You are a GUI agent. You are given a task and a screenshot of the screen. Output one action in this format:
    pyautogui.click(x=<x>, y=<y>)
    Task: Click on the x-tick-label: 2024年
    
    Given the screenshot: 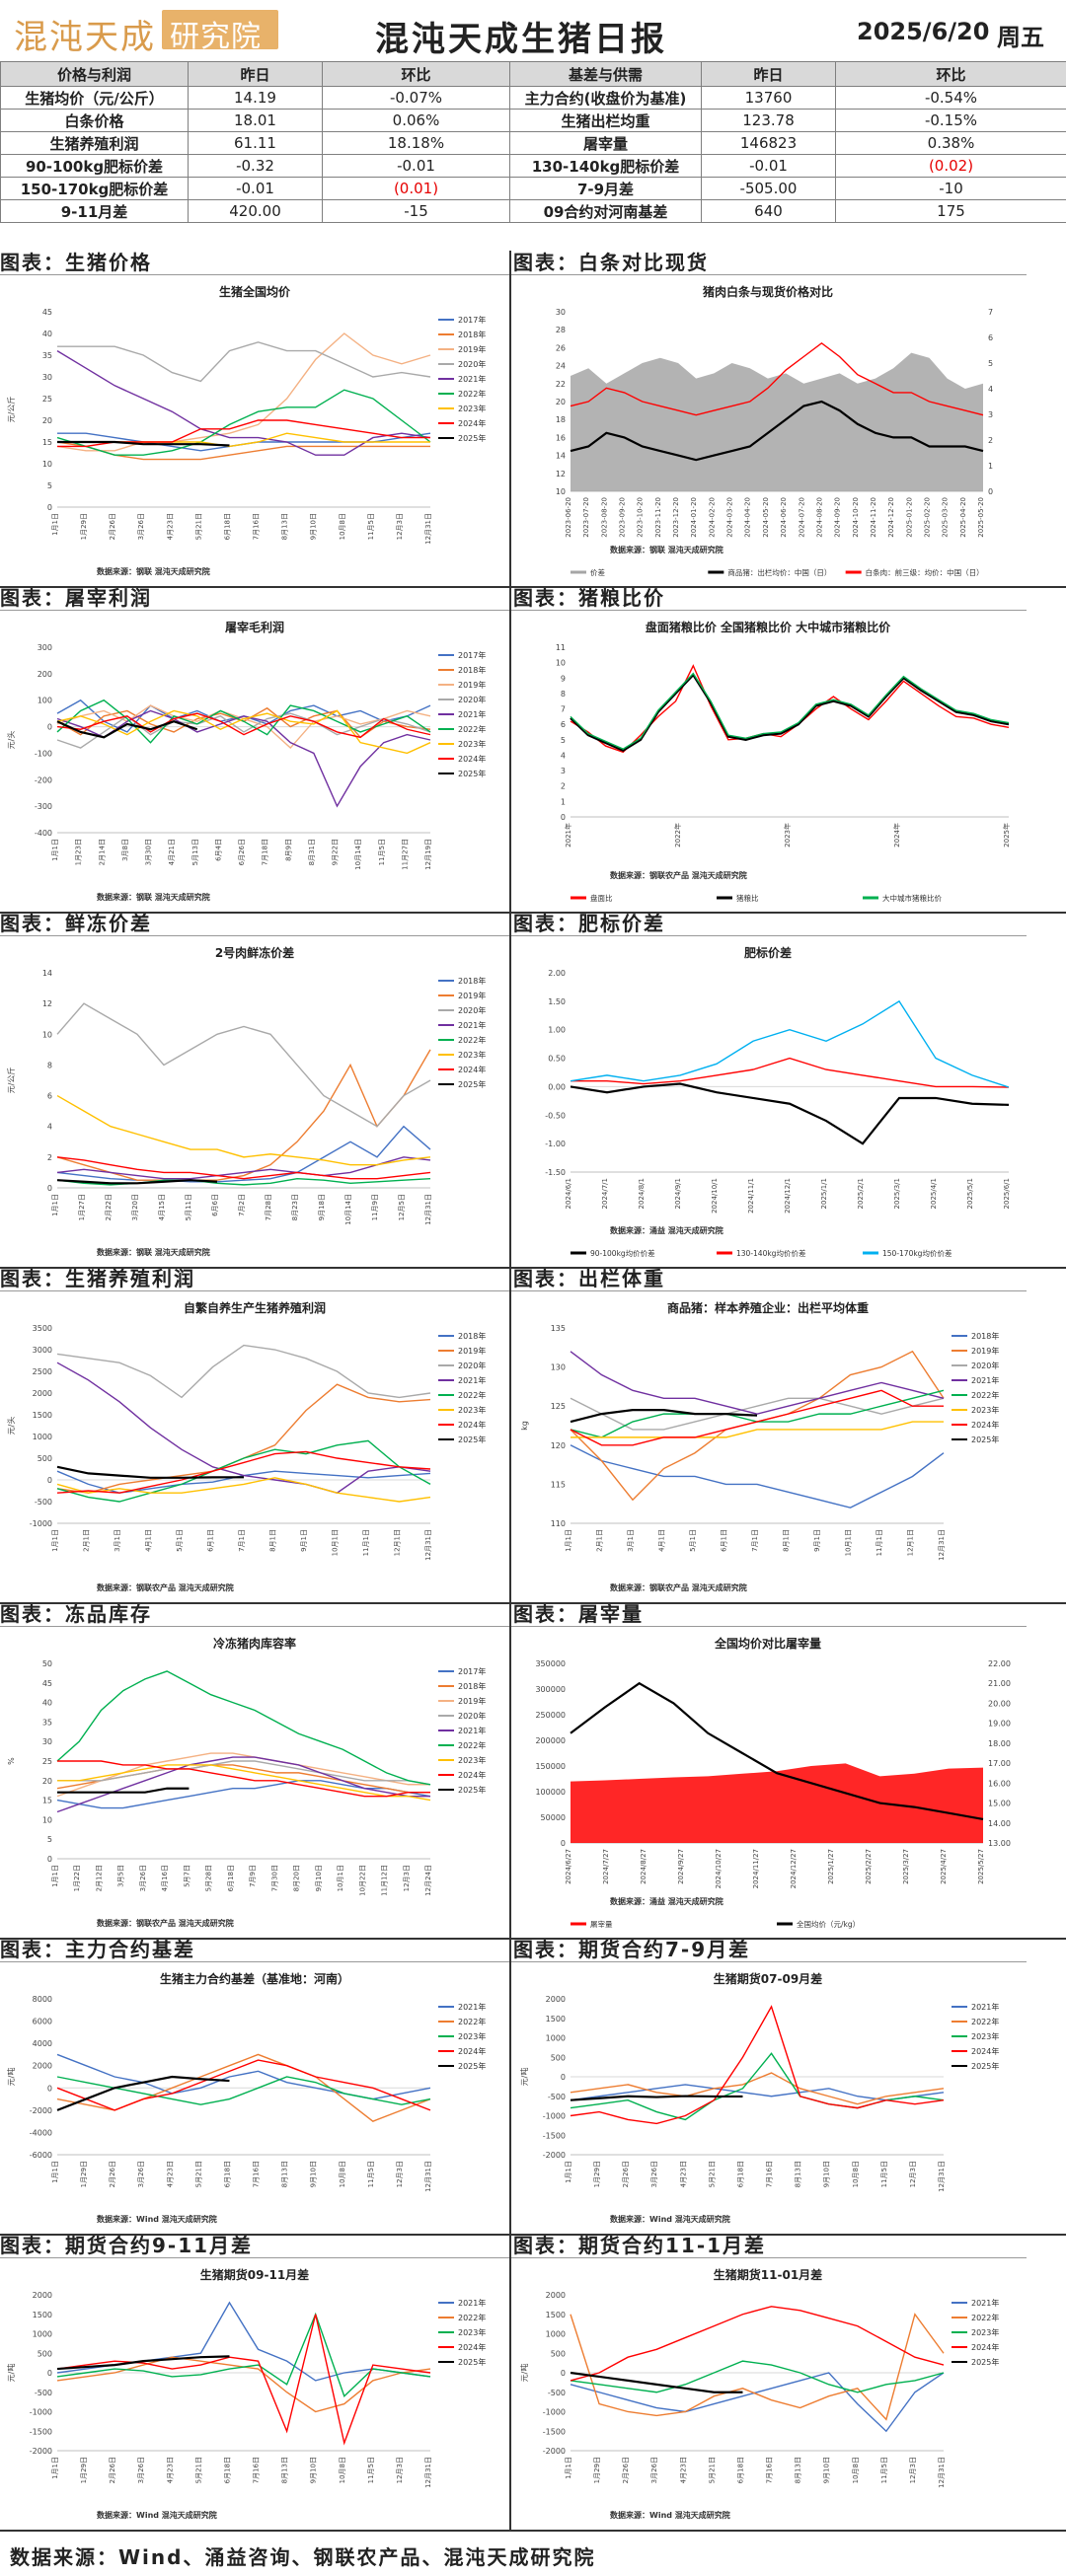 What is the action you would take?
    pyautogui.click(x=896, y=835)
    